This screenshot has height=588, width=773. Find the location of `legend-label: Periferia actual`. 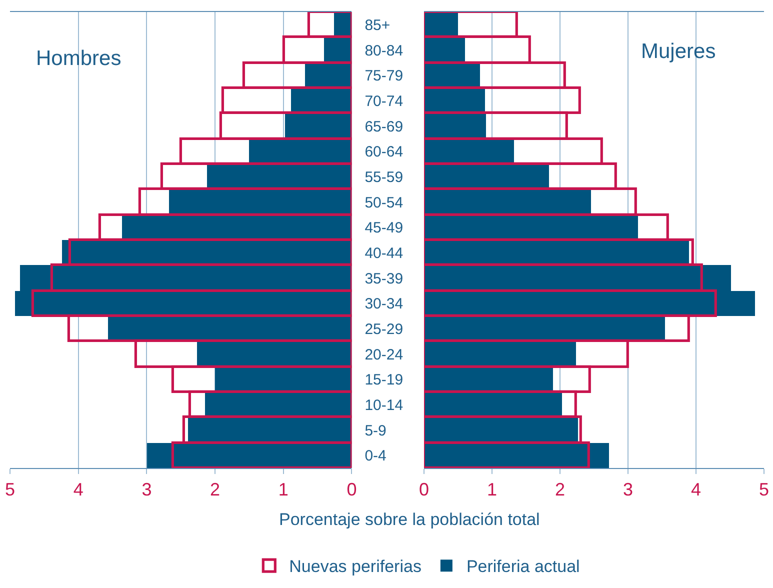

legend-label: Periferia actual is located at coordinates (523, 566).